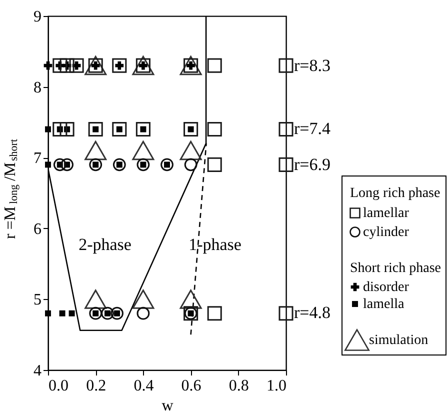 This screenshot has height=416, width=448. I want to click on y-tick-label: 7, so click(38, 159).